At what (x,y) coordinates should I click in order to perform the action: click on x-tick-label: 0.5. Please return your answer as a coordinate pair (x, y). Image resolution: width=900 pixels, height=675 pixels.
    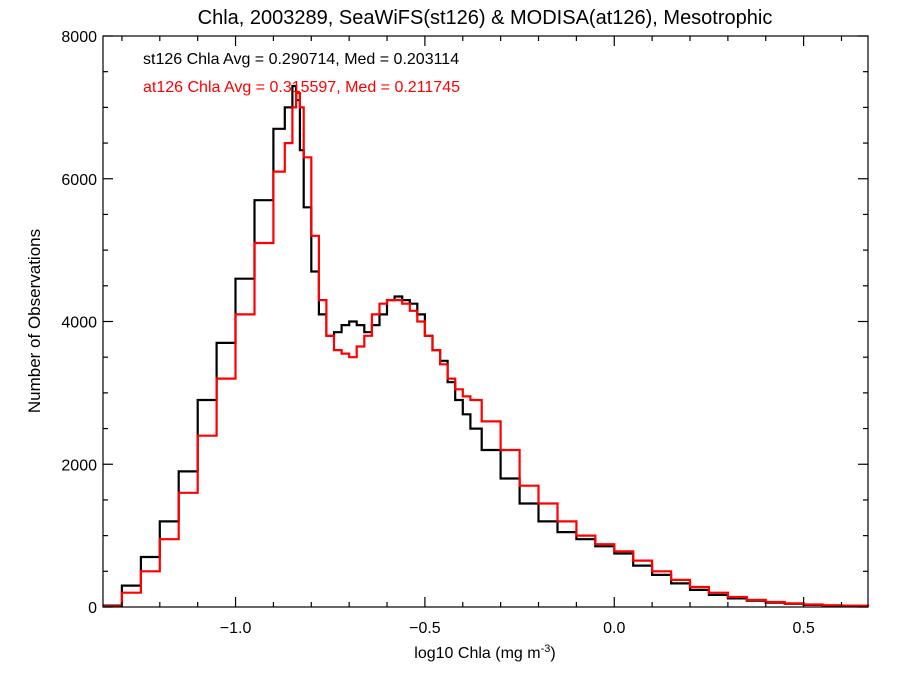
    Looking at the image, I should click on (803, 628).